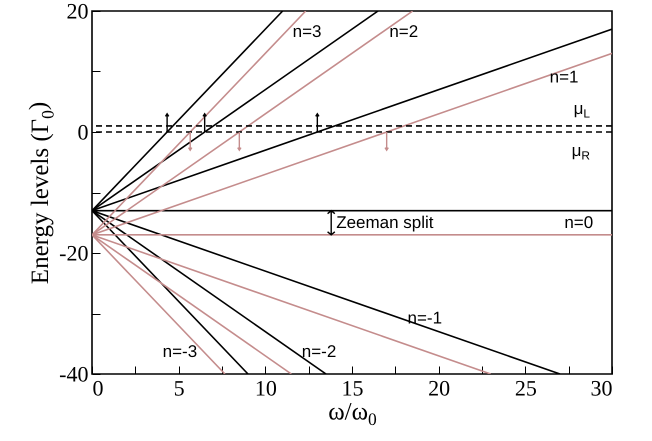  I want to click on x-axis-title: ω/ω$_{0}$, so click(353, 413).